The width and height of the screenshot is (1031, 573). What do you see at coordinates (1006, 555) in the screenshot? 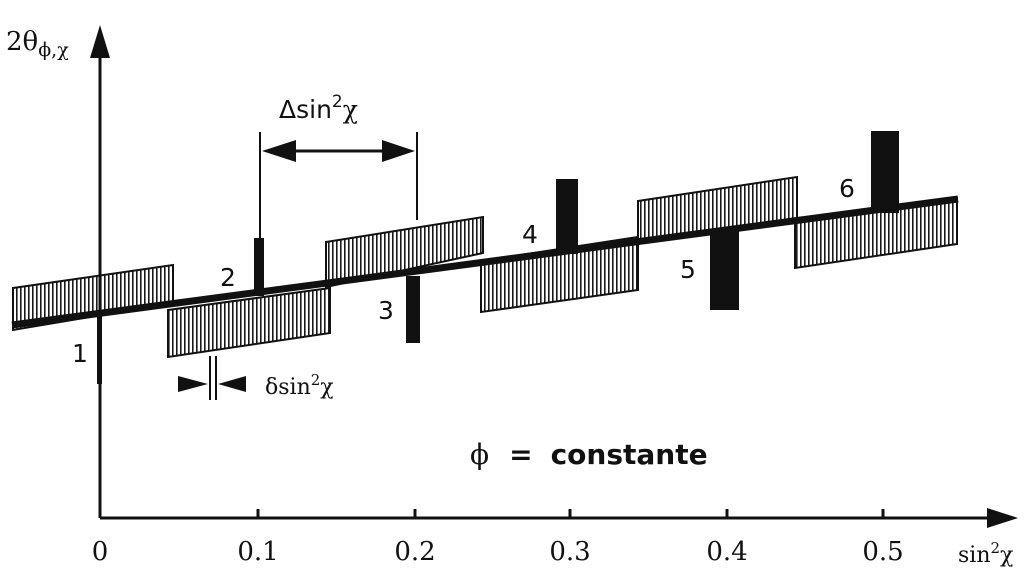
I see `x-axis-label-tail: χ` at bounding box center [1006, 555].